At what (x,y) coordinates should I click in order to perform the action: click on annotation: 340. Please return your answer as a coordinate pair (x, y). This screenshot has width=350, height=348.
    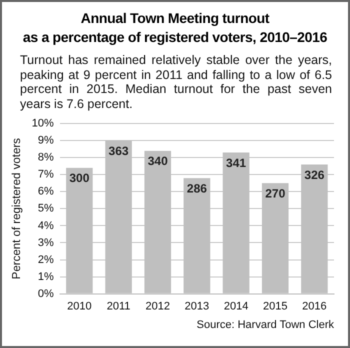
    Looking at the image, I should click on (158, 161).